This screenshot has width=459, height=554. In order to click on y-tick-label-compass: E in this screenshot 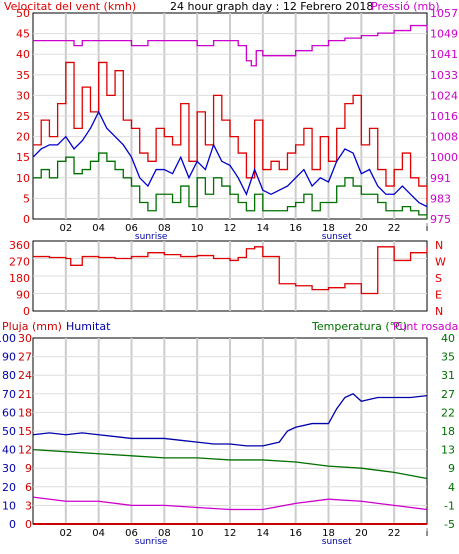, I will do `click(438, 295)`.